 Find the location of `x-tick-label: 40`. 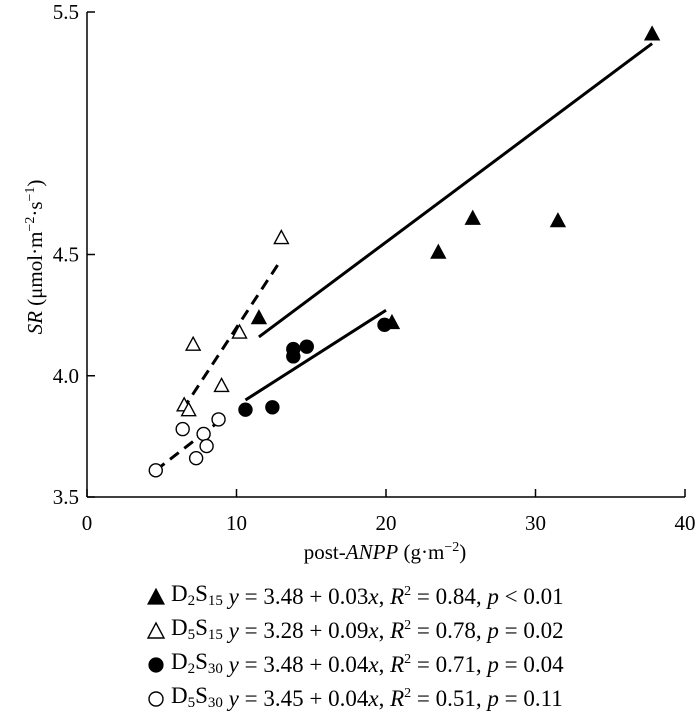

x-tick-label: 40 is located at coordinates (685, 523).